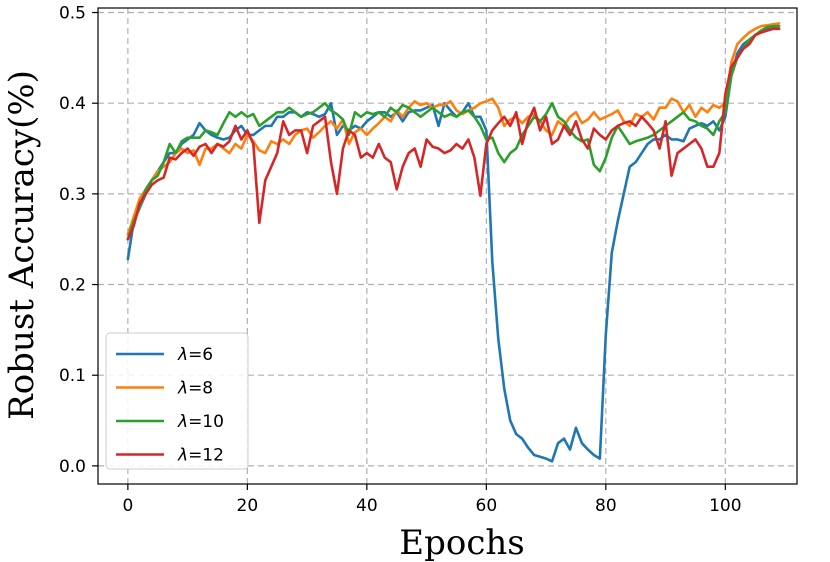  I want to click on legend-label-2: λ=8, so click(195, 389).